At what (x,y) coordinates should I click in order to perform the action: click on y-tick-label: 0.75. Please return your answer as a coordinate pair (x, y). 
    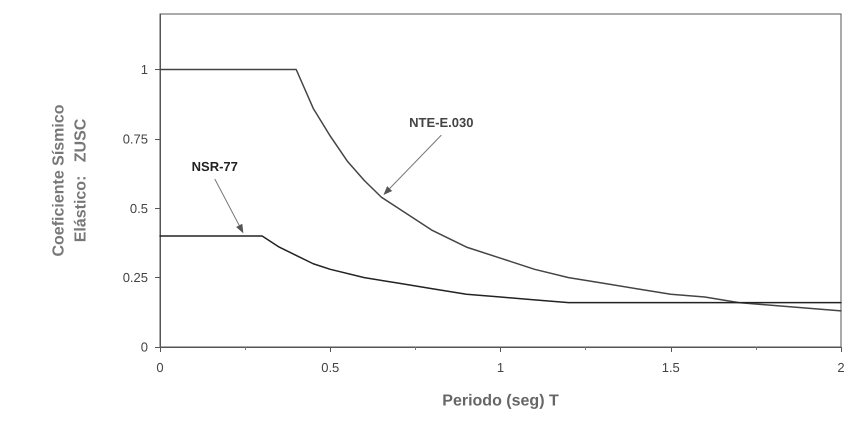
    Looking at the image, I should click on (135, 138).